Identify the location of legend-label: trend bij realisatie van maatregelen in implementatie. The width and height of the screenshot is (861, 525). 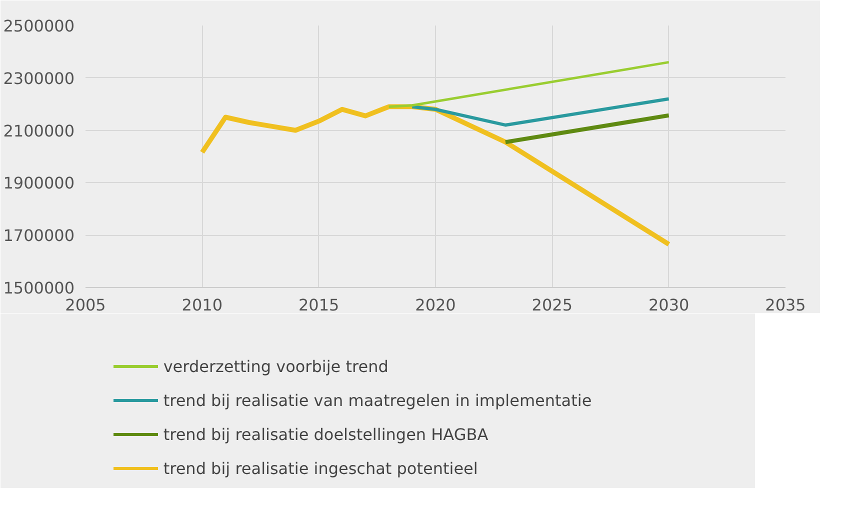
(377, 400).